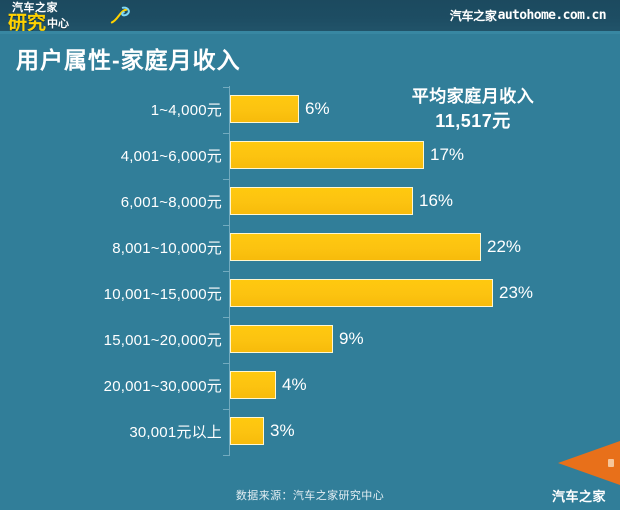 The height and width of the screenshot is (510, 620). Describe the element at coordinates (162, 340) in the screenshot. I see `category-label: 15,001~20,000元` at that location.